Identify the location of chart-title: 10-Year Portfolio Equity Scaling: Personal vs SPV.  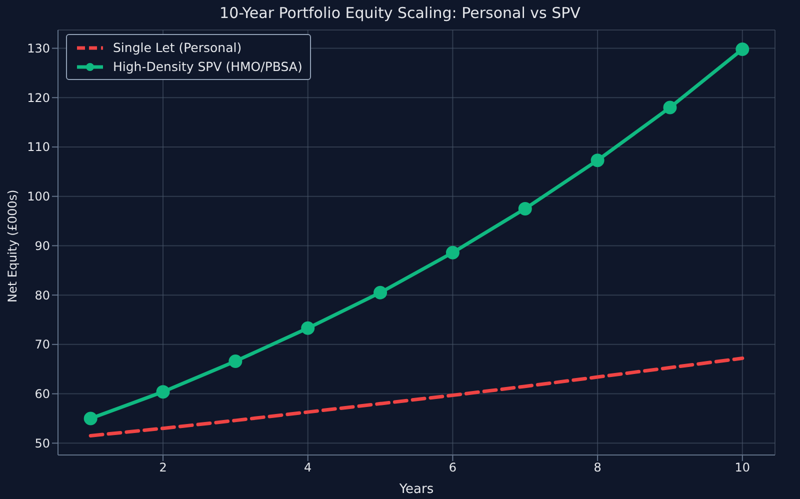
(400, 13).